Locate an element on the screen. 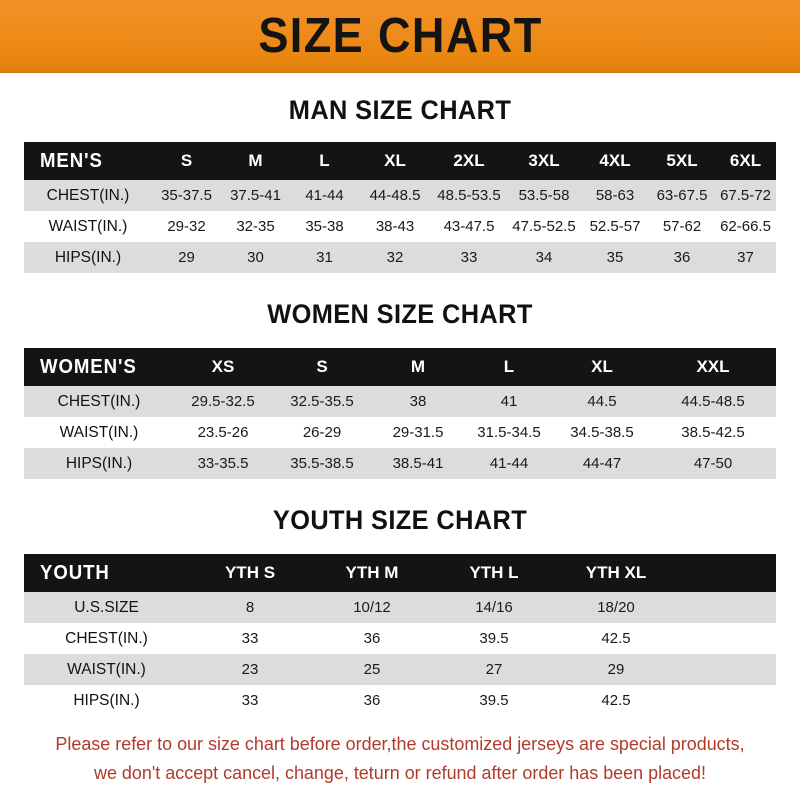  man-chest-4xl: 58-63 is located at coordinates (615, 195).